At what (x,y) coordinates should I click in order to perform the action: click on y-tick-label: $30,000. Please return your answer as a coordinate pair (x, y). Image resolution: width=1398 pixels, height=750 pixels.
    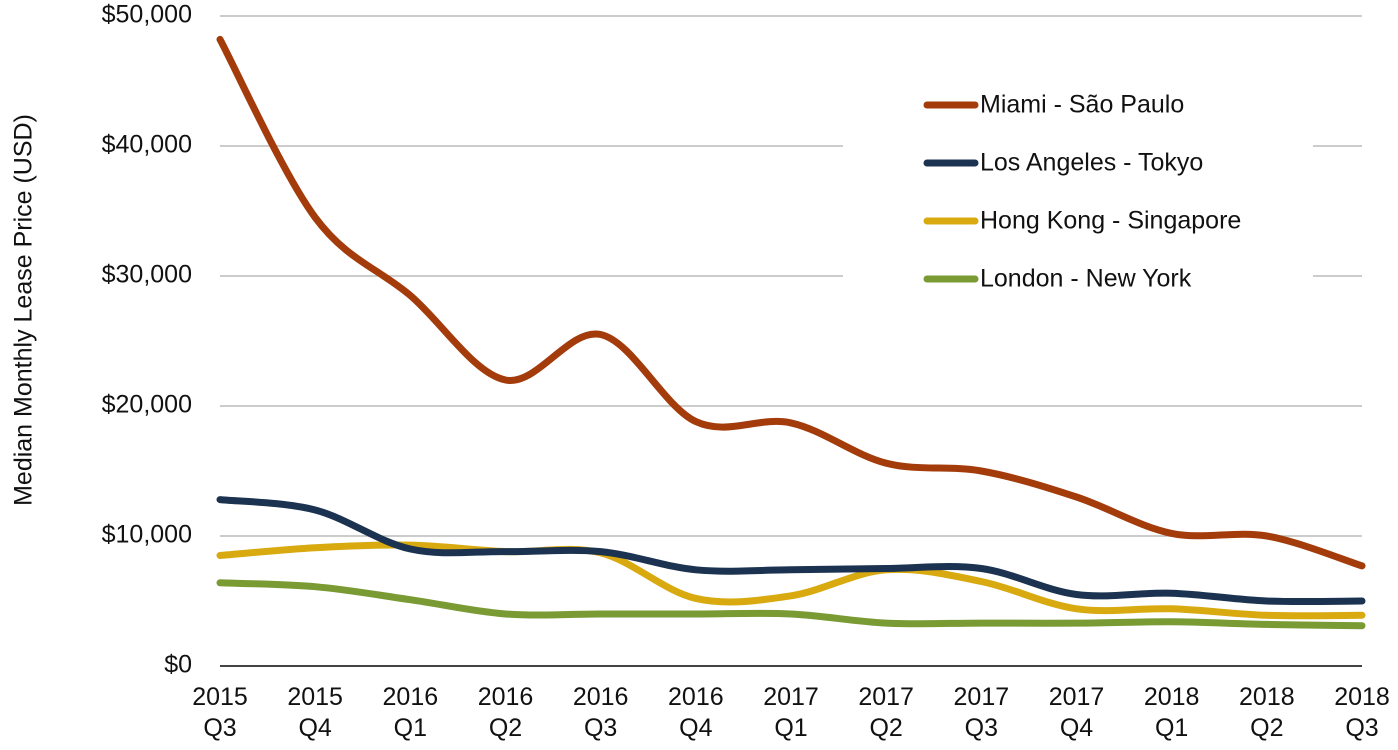
    Looking at the image, I should click on (147, 275).